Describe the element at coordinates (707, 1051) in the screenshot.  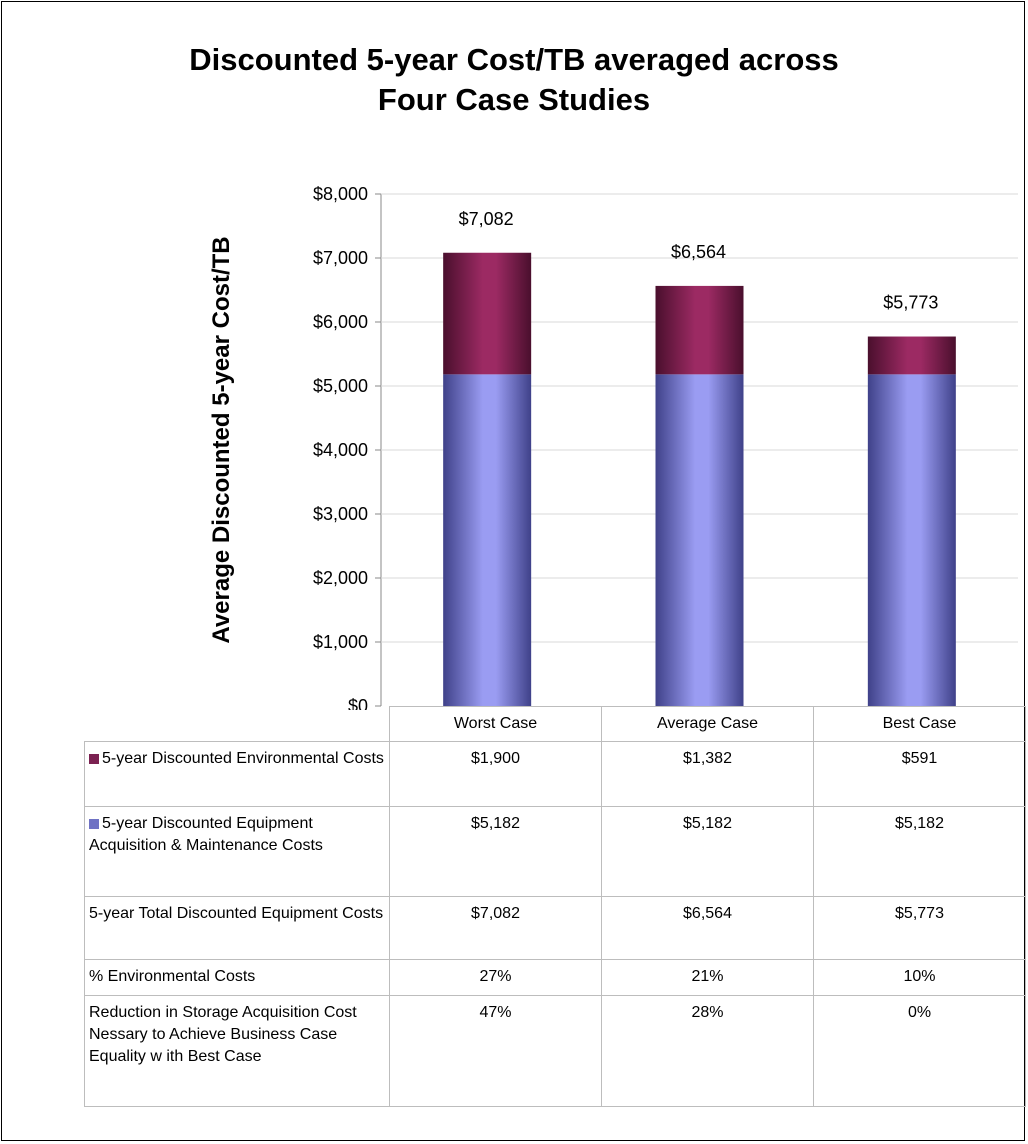
I see `table-cell: 28%` at that location.